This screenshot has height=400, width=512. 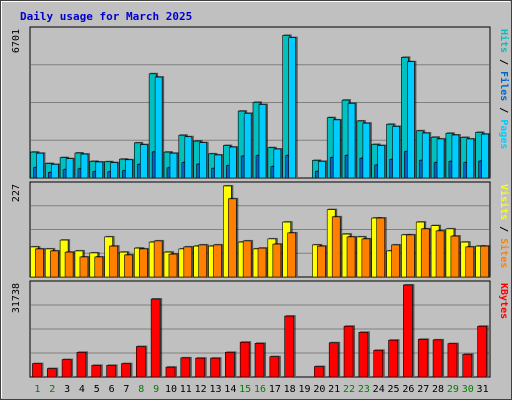 What do you see at coordinates (468, 389) in the screenshot?
I see `day-label-30: 30` at bounding box center [468, 389].